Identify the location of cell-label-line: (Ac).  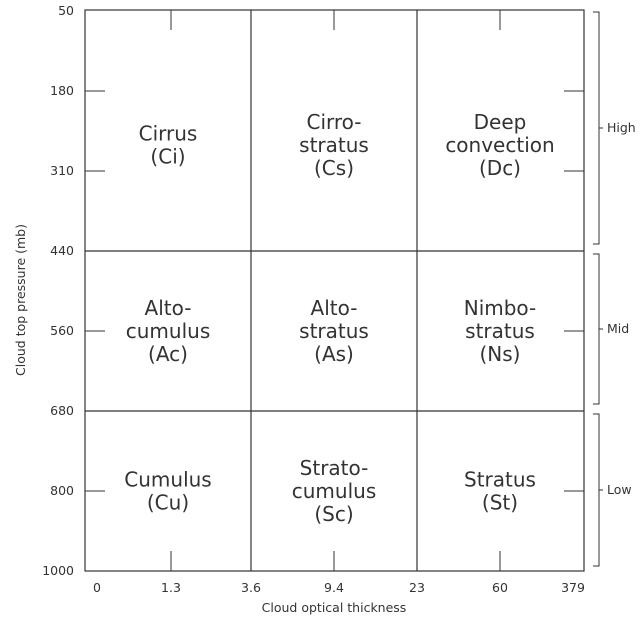
(168, 354).